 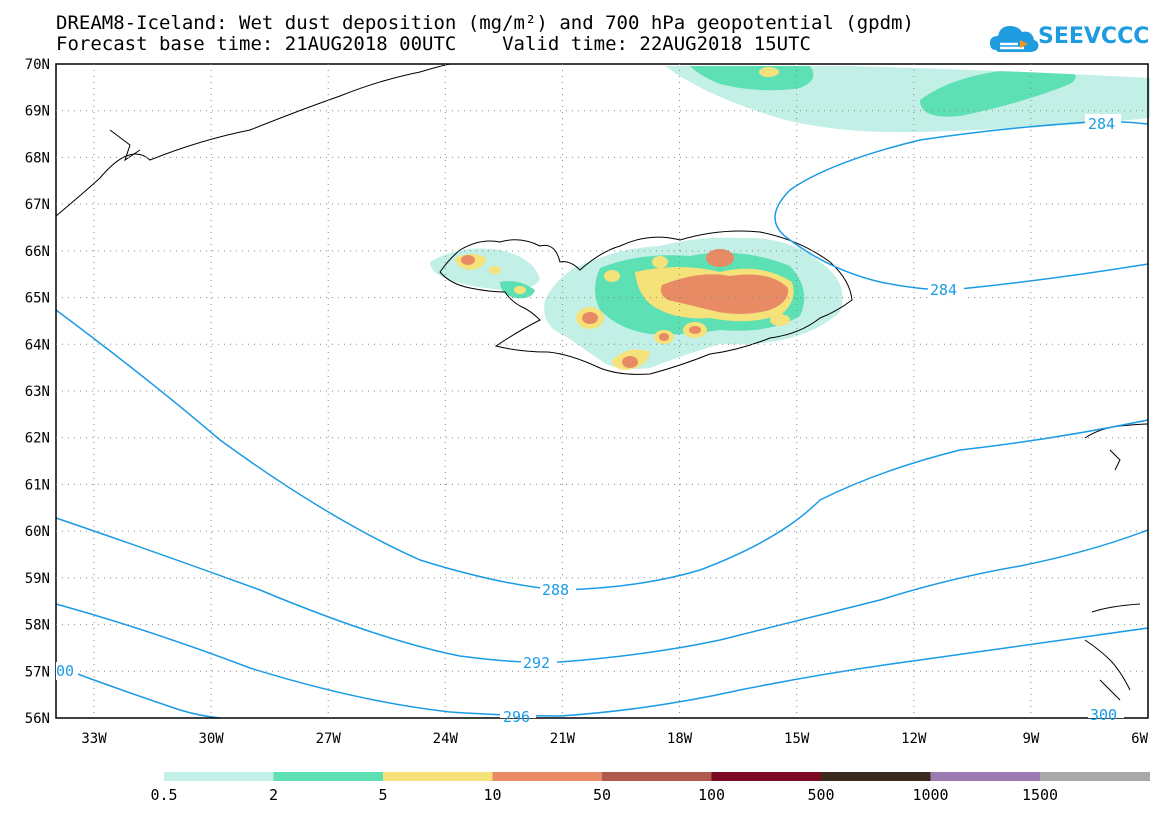 What do you see at coordinates (37, 252) in the screenshot?
I see `lat-label: 66N` at bounding box center [37, 252].